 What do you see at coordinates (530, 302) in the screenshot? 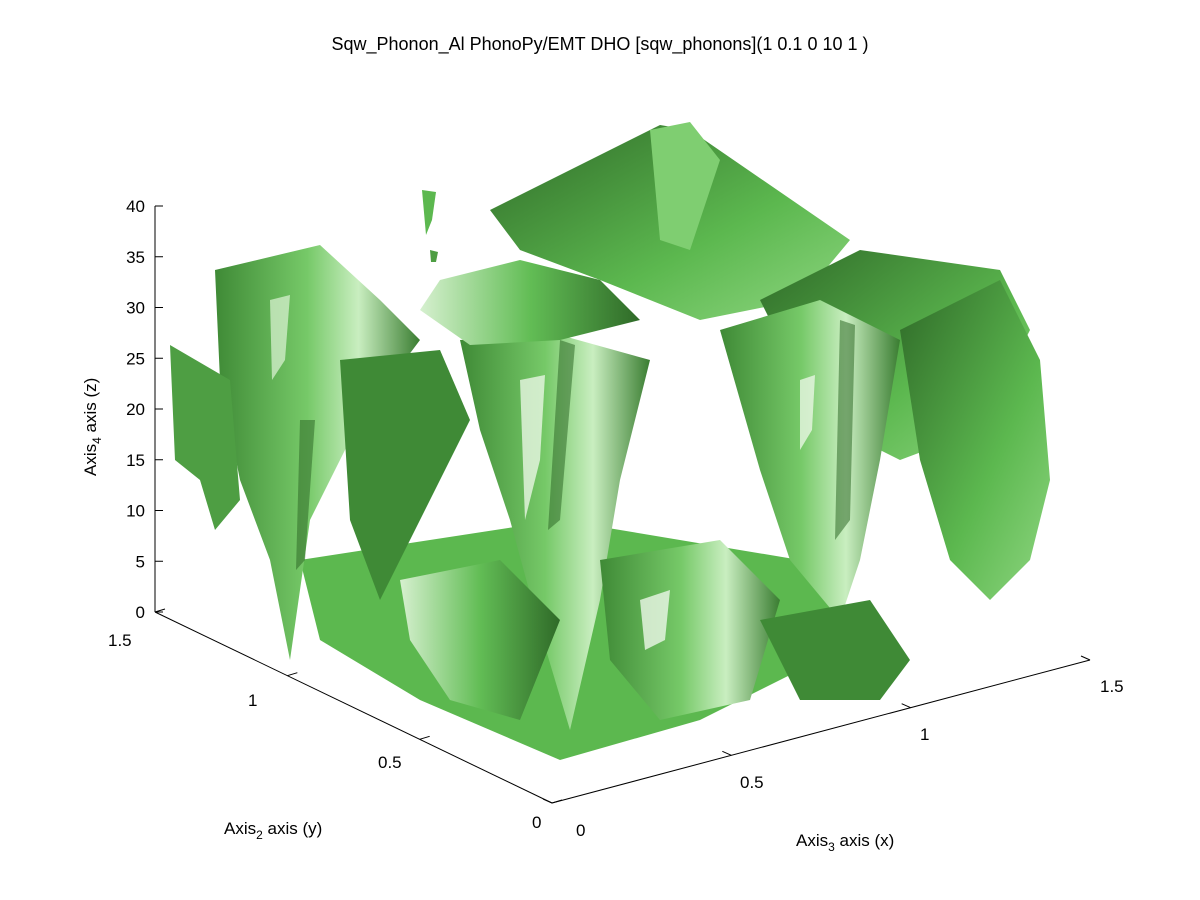
I see `surface-center-ridge` at bounding box center [530, 302].